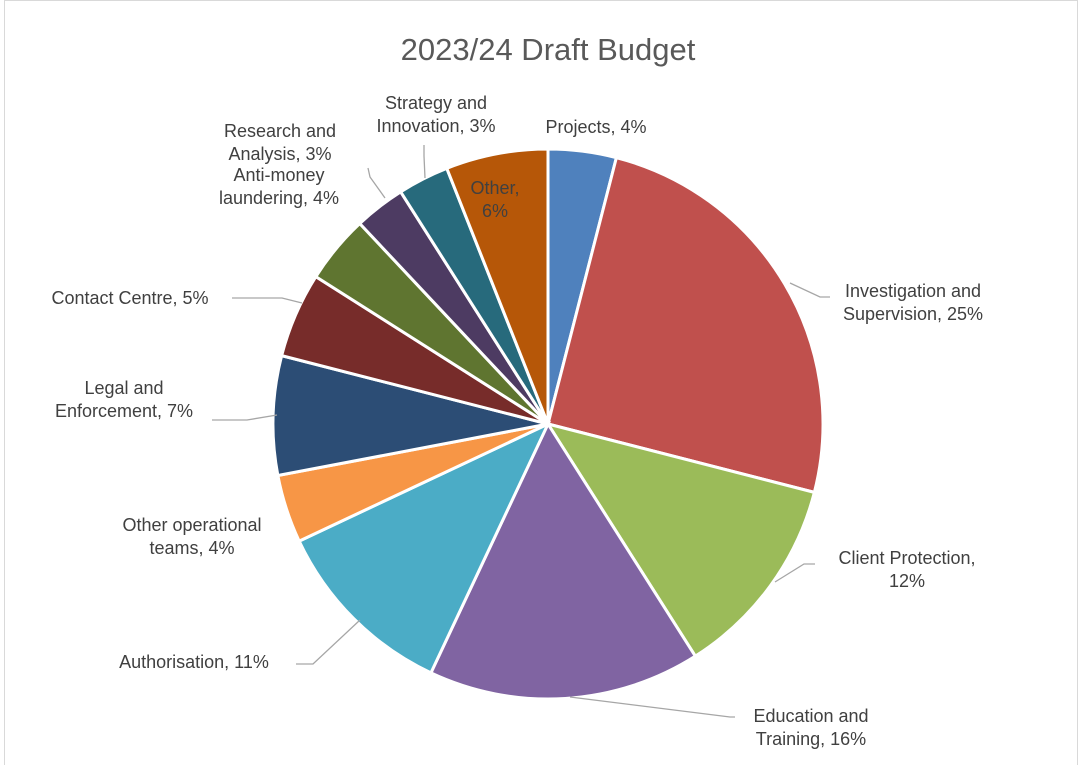 The height and width of the screenshot is (767, 1086). What do you see at coordinates (424, 162) in the screenshot?
I see `leader-line-strategy` at bounding box center [424, 162].